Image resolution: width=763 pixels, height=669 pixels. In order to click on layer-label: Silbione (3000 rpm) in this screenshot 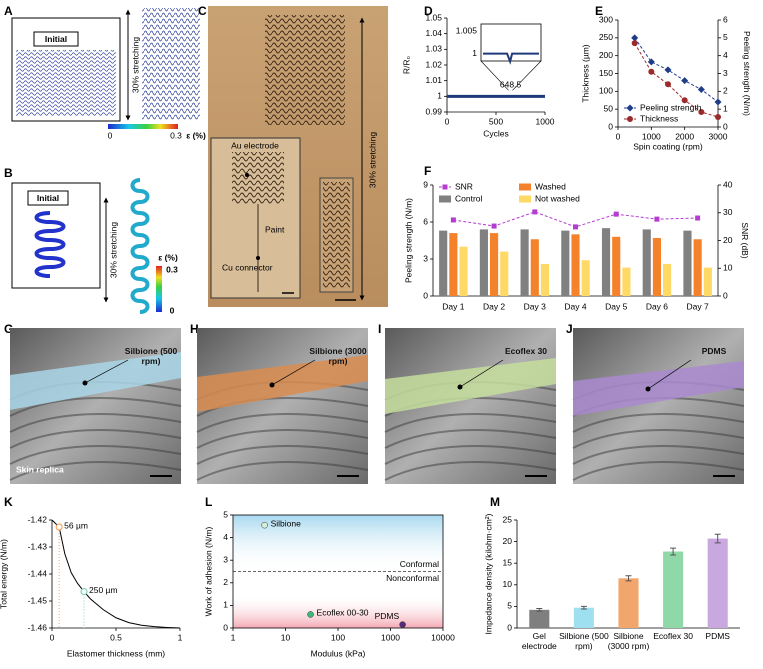, I will do `click(338, 356)`.